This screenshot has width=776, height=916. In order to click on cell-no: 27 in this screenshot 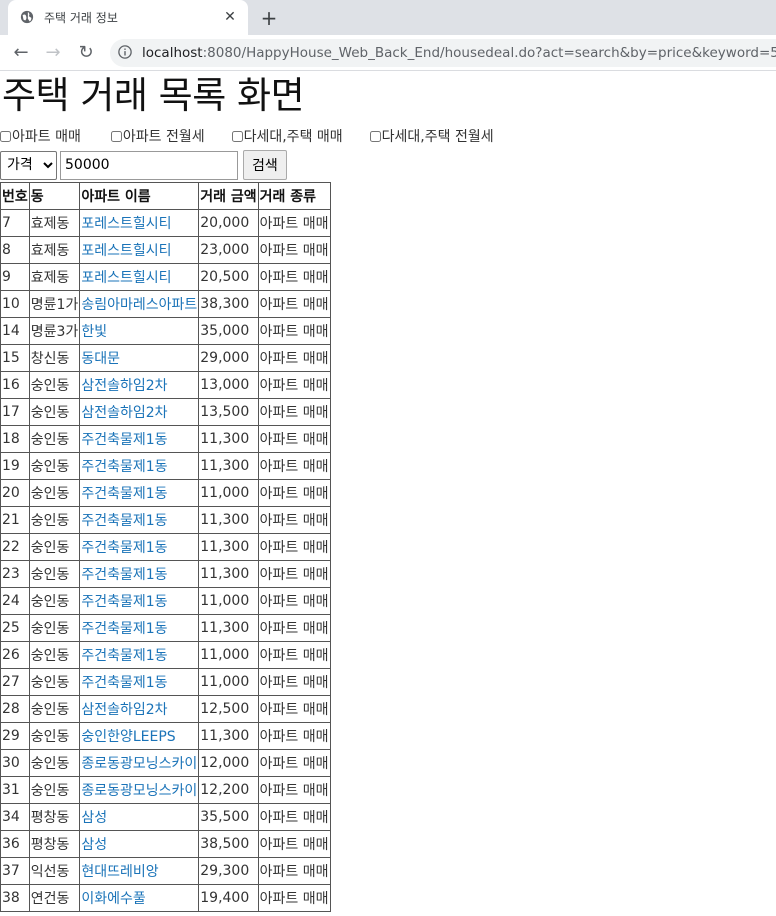, I will do `click(15, 682)`.